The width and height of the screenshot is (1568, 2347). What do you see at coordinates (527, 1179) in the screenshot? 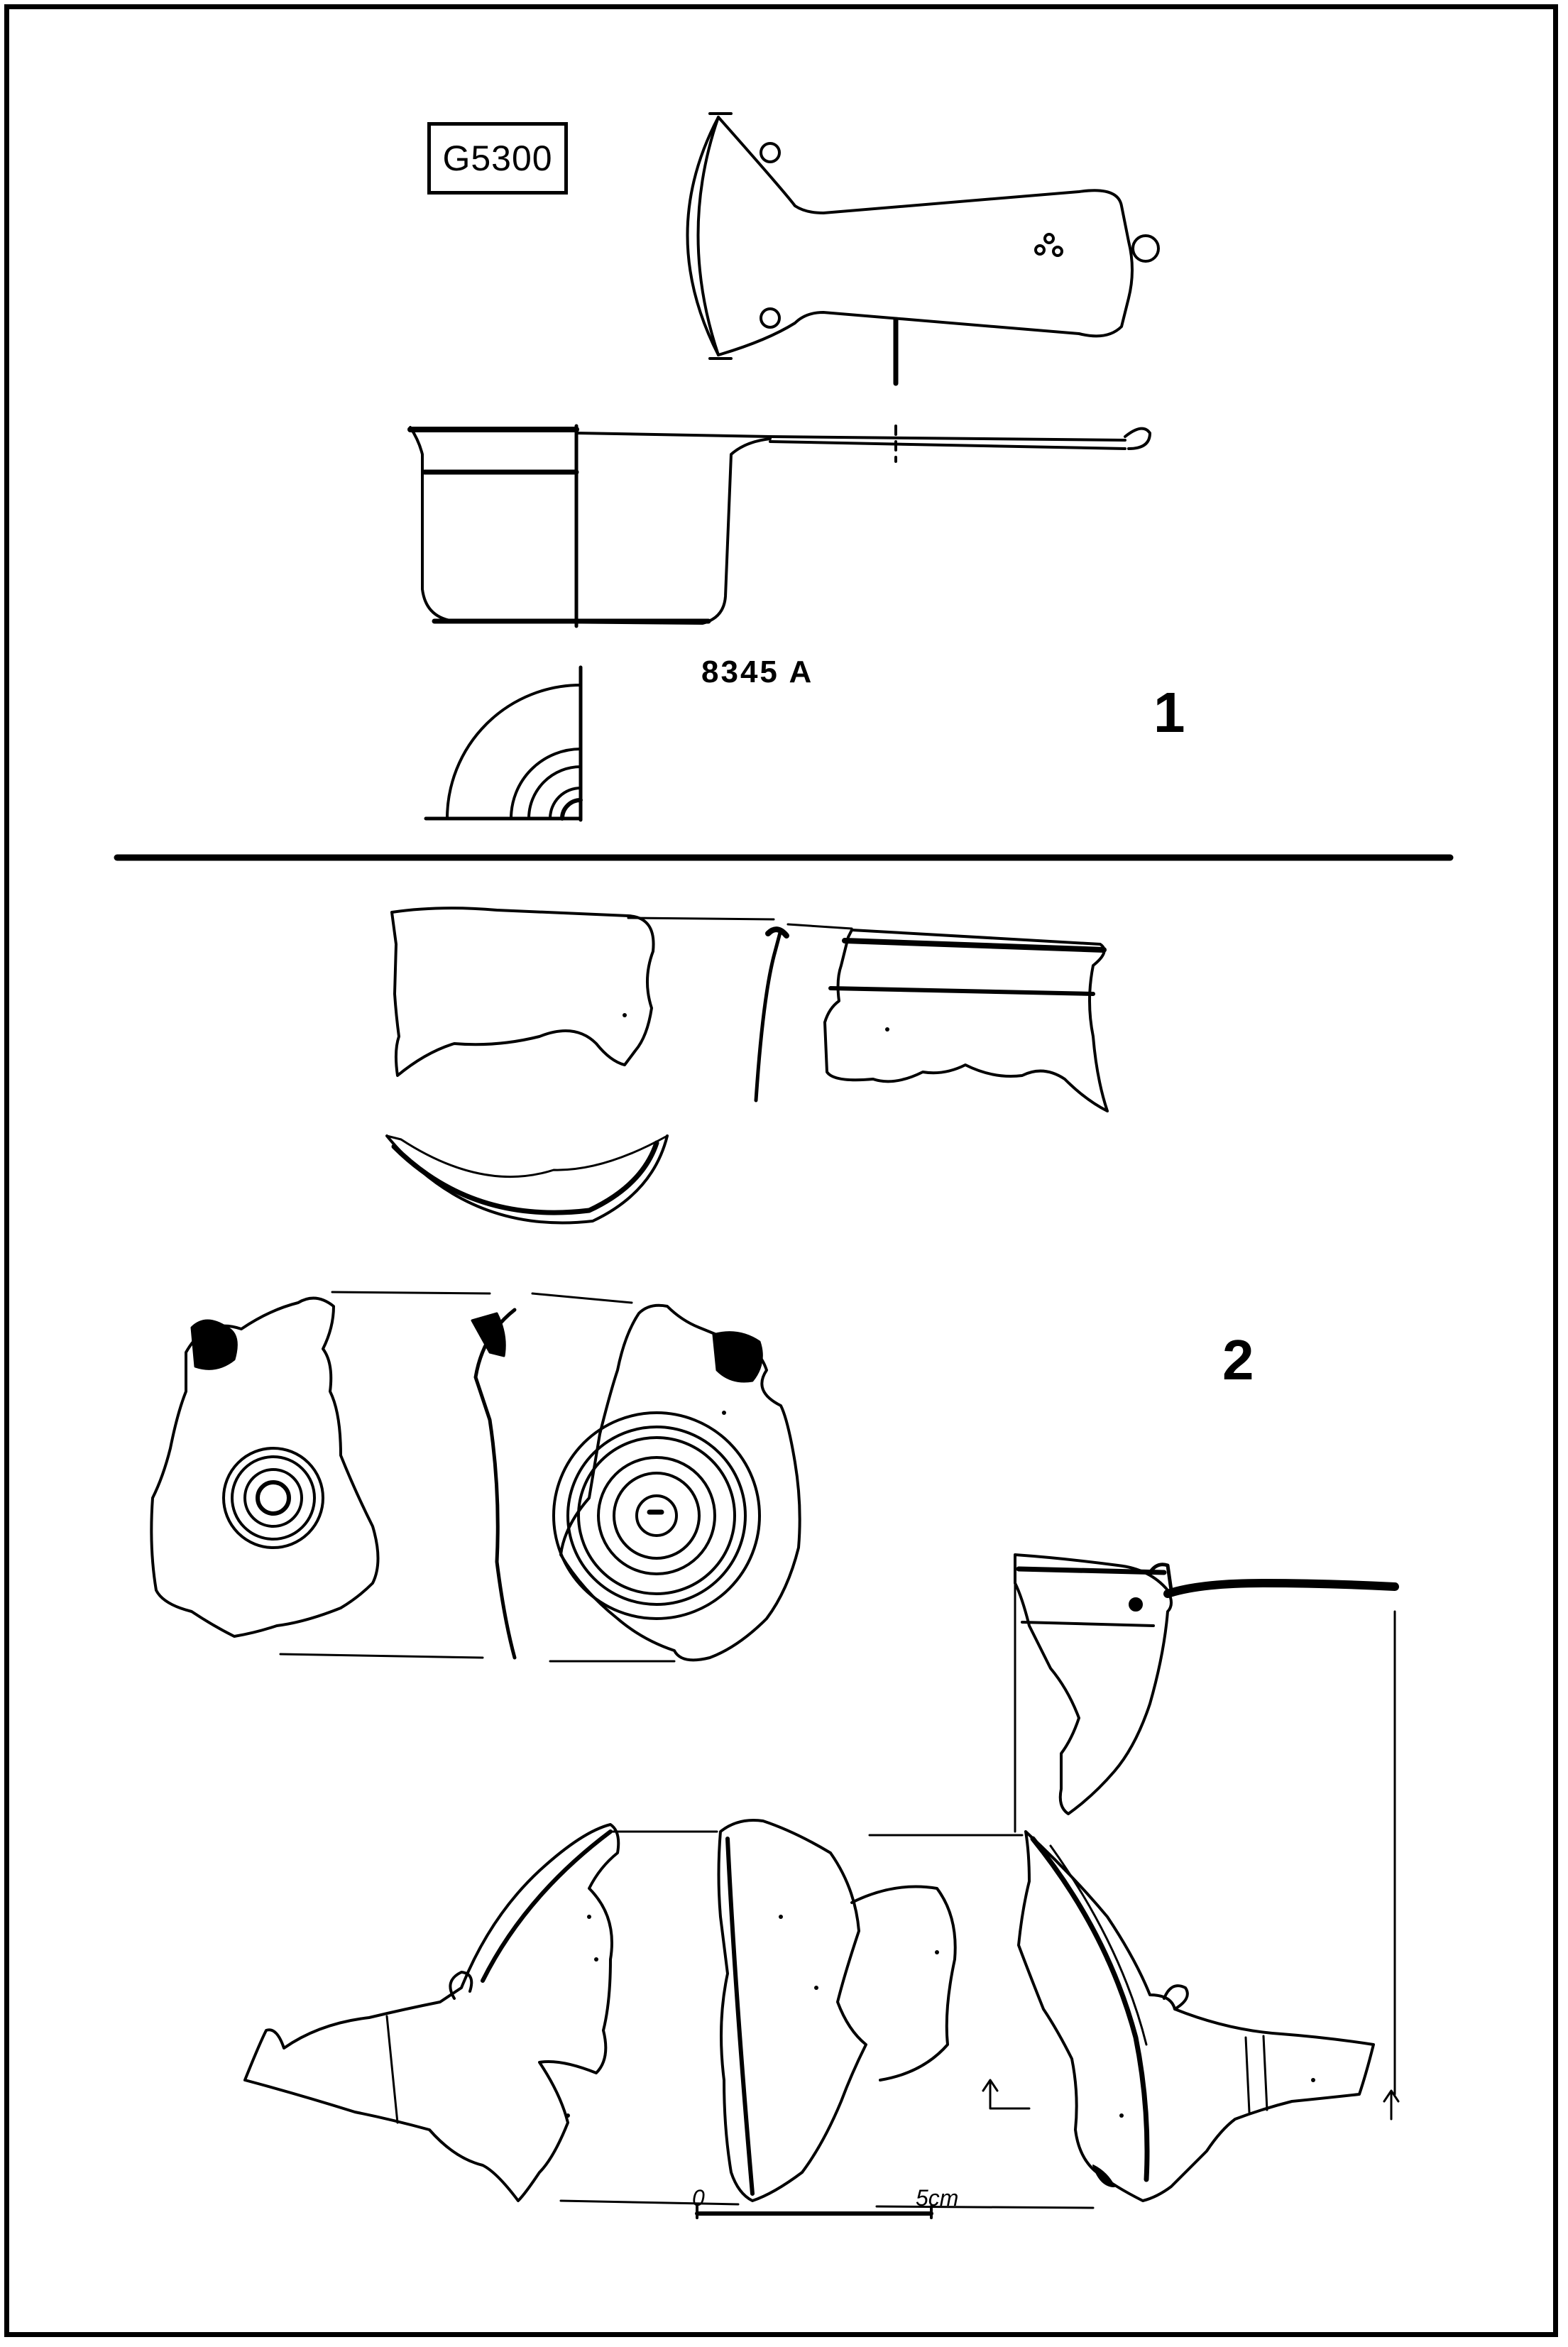
I see `curved-body-sherd` at bounding box center [527, 1179].